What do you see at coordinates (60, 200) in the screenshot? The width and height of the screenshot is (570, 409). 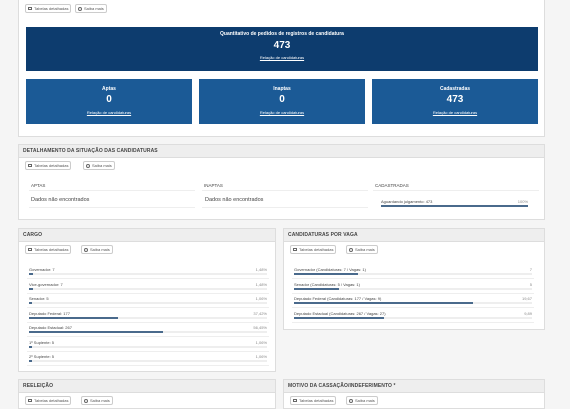 I see `aptas-empty: Dados não encontrados` at bounding box center [60, 200].